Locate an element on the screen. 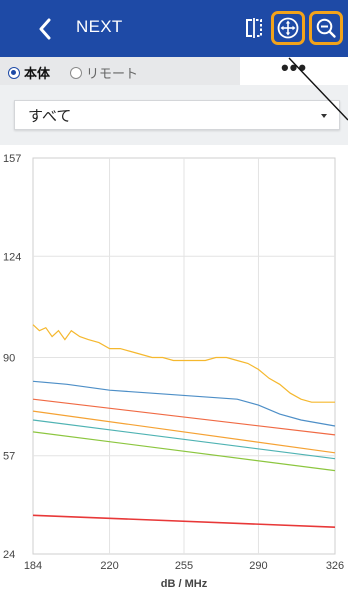  filter-select-value: すべて is located at coordinates (50, 116).